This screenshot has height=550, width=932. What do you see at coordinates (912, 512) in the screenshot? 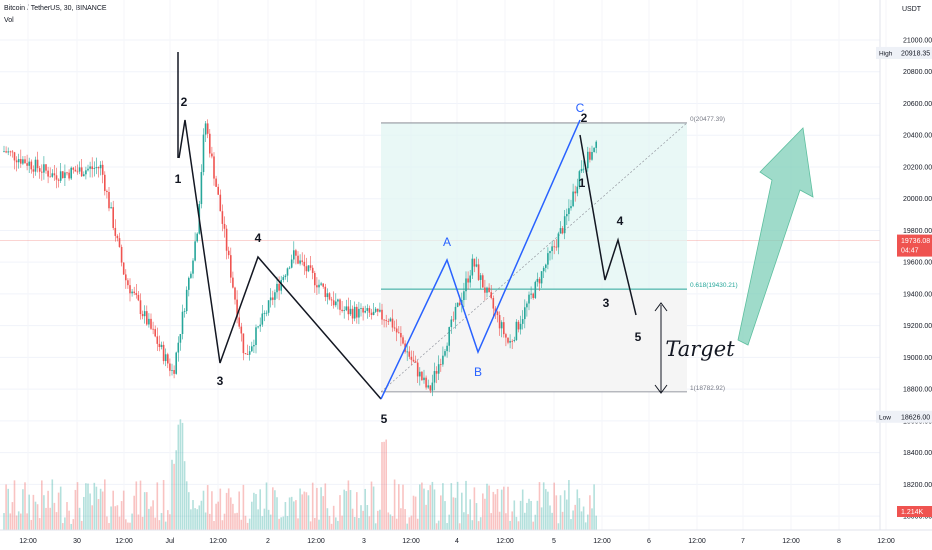
I see `volume-value: 1.214K` at bounding box center [912, 512].